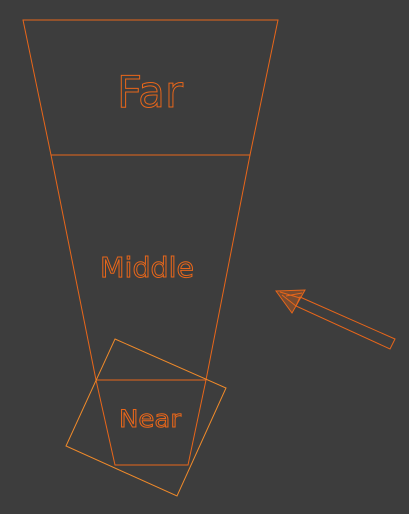 The height and width of the screenshot is (514, 409). I want to click on near-label: Near, so click(150, 419).